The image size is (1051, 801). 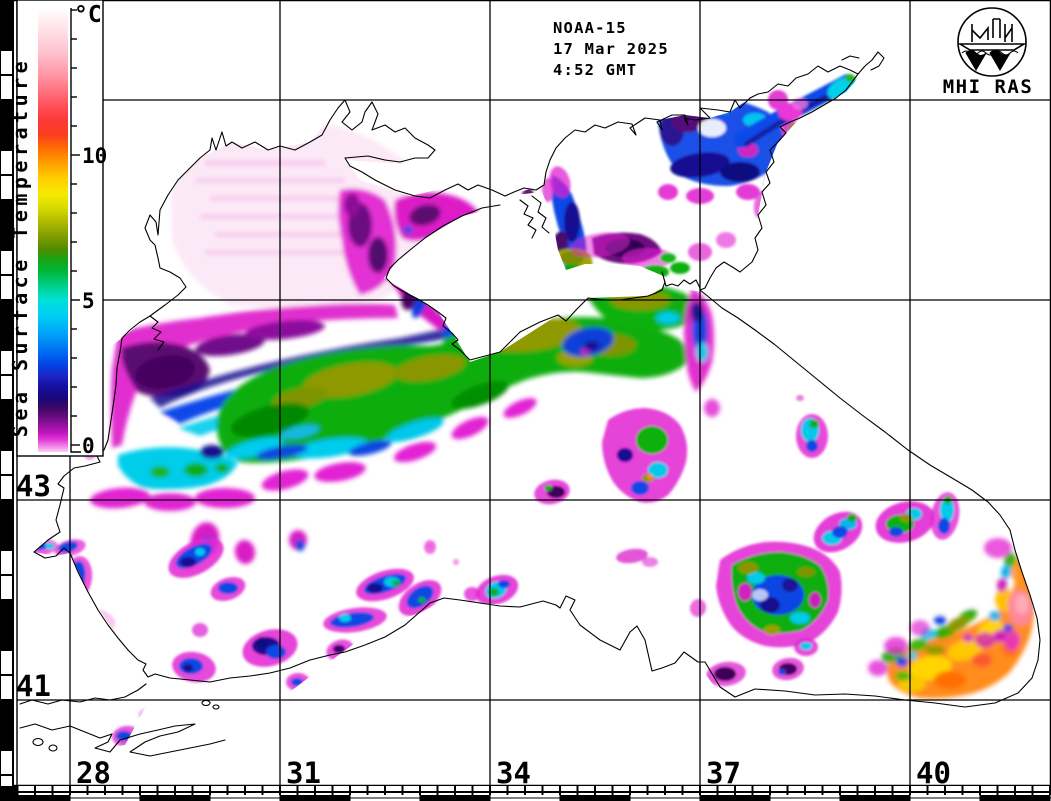 What do you see at coordinates (525, 798) in the screenshot?
I see `bottom-border-stripes` at bounding box center [525, 798].